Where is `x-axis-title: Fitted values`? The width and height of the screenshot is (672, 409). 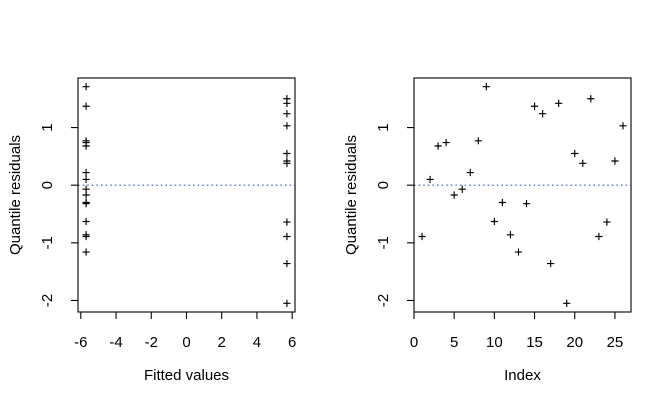 x-axis-title: Fitted values is located at coordinates (186, 375).